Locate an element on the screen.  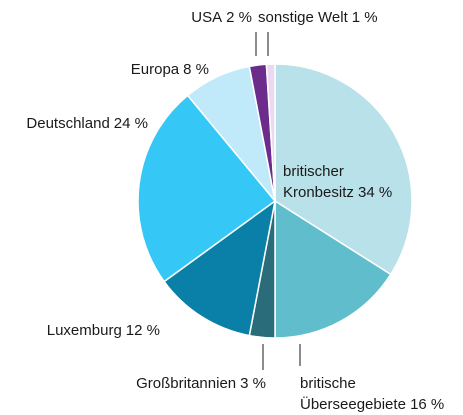
slice-label: sonstige Welt 1 % is located at coordinates (318, 17).